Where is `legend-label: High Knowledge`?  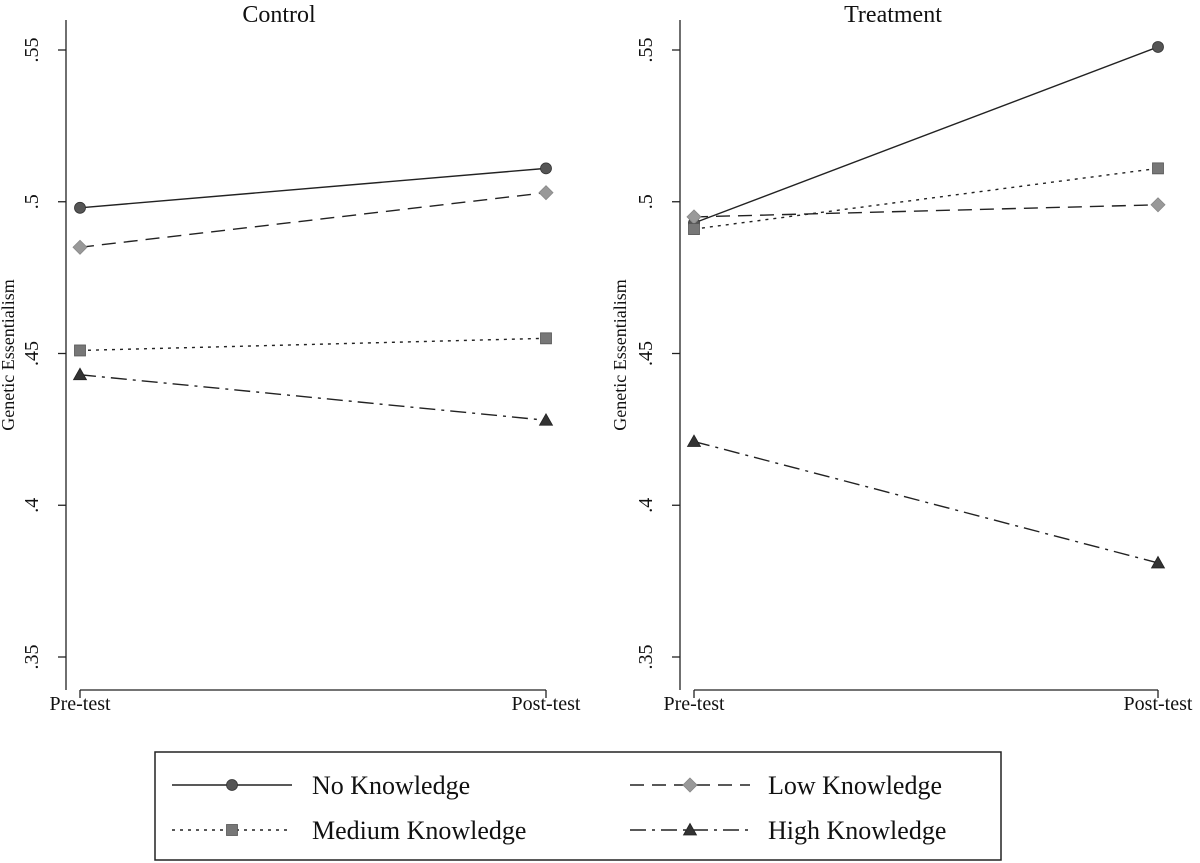
legend-label: High Knowledge is located at coordinates (857, 830).